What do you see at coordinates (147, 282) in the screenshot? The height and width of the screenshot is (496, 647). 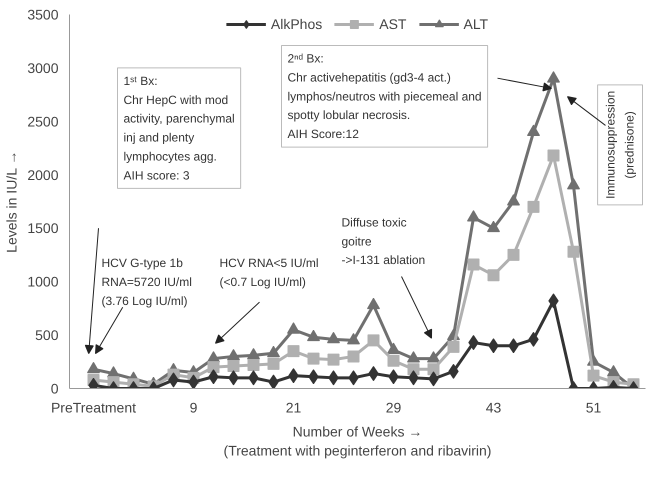 I see `annotation: HCV G-type 1b RNA=5720 IU/ml (3.76 Log IU/ml)` at bounding box center [147, 282].